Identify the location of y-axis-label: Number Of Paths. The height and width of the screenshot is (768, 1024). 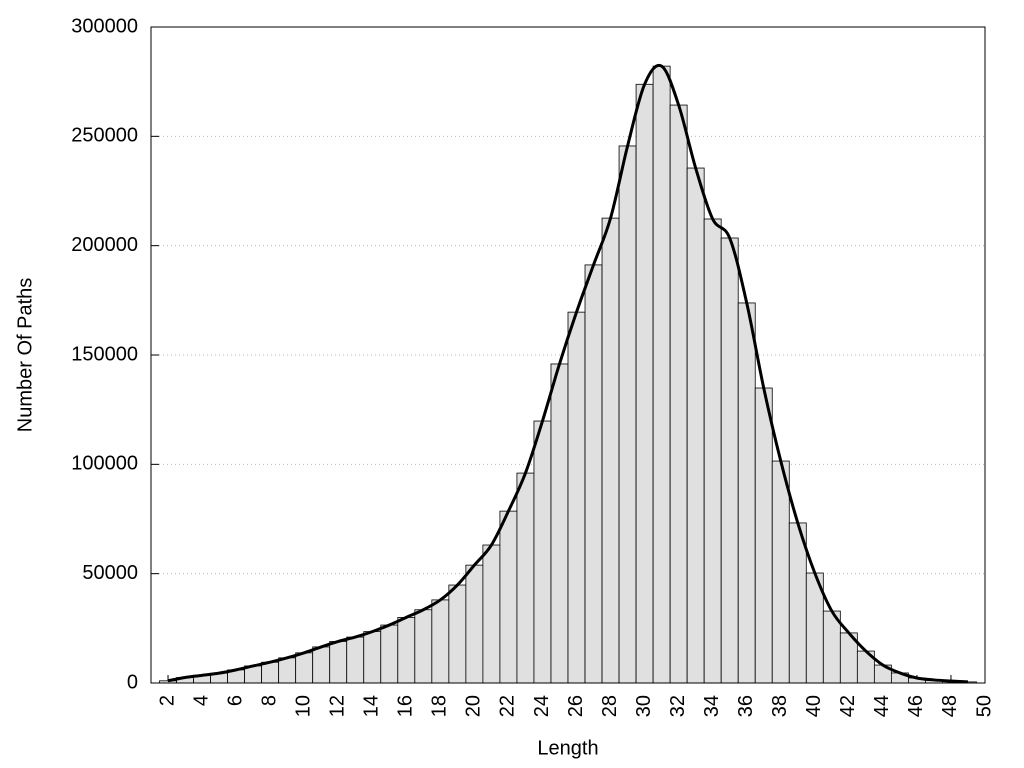
(25, 355).